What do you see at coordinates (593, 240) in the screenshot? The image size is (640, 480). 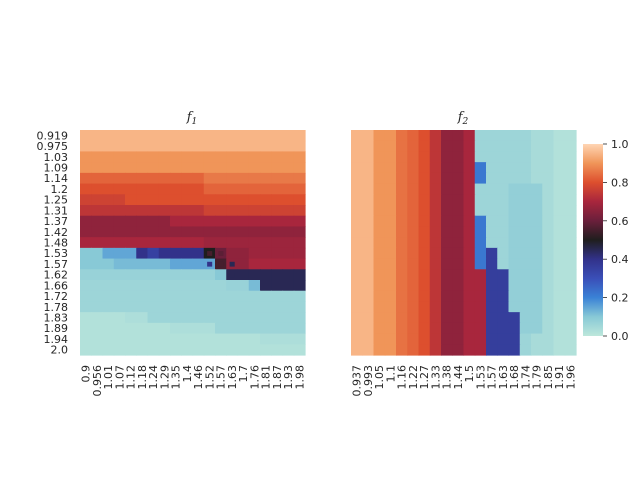 I see `colorbar-gradient` at bounding box center [593, 240].